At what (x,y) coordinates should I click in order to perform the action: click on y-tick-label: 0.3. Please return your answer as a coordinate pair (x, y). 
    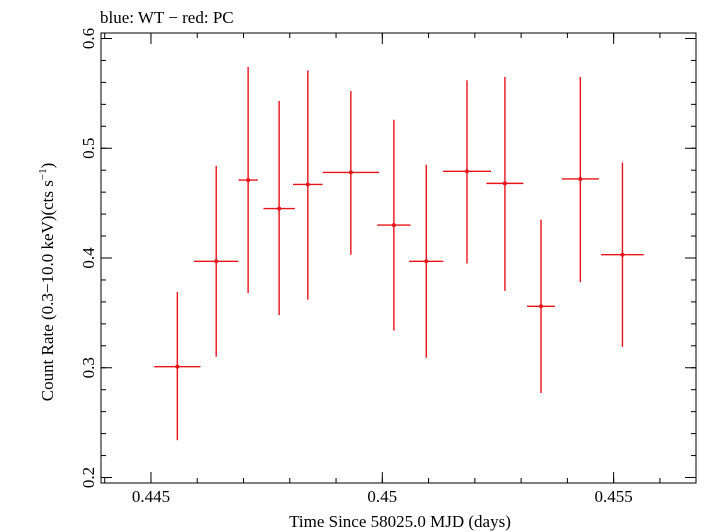
    Looking at the image, I should click on (88, 367).